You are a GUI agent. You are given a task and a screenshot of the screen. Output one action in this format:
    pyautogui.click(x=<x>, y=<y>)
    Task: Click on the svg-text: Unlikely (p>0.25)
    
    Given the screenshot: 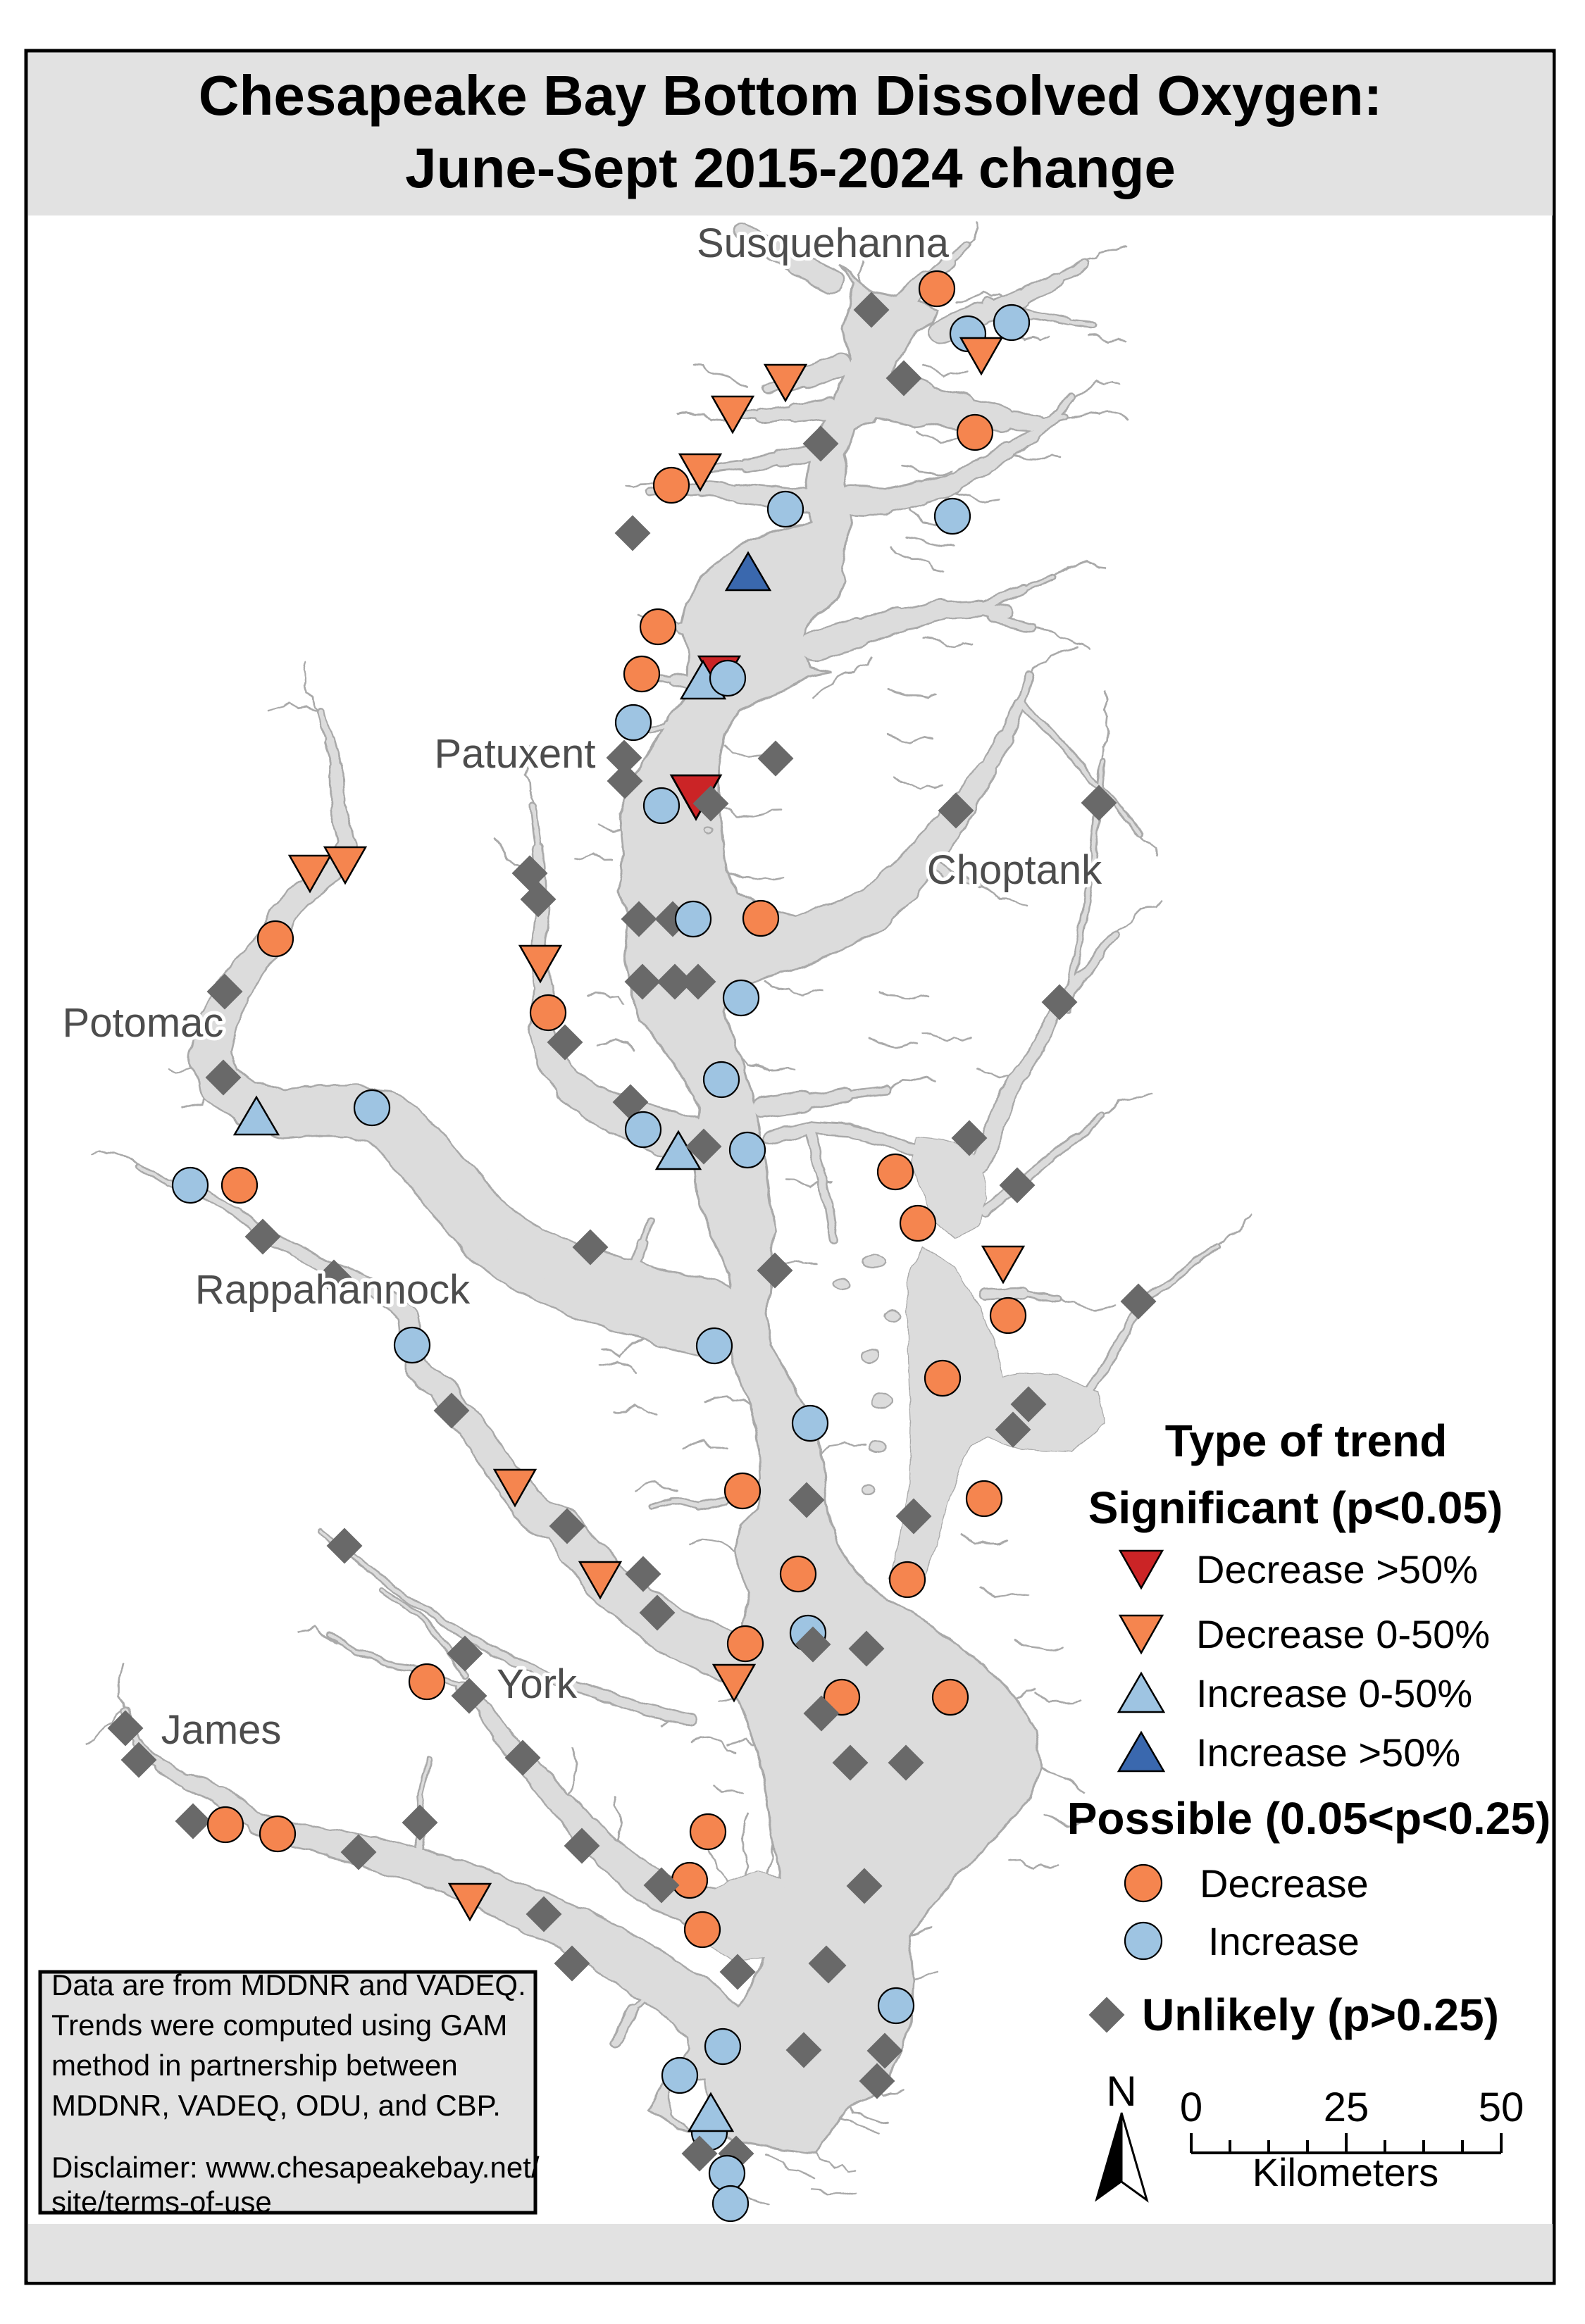 What is the action you would take?
    pyautogui.click(x=1320, y=2015)
    